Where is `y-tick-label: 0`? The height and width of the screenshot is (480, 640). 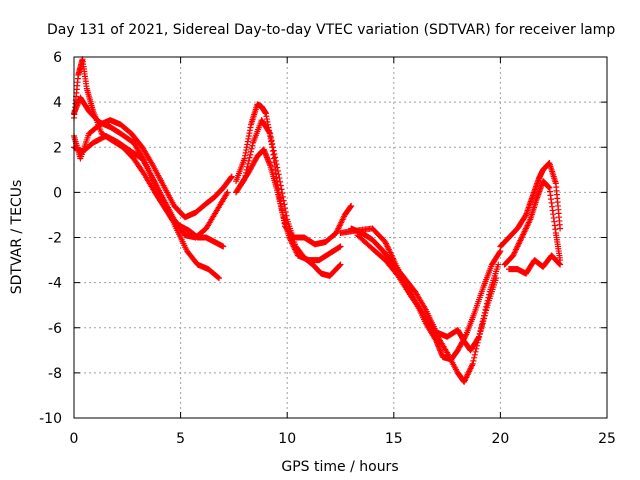 y-tick-label: 0 is located at coordinates (57, 193).